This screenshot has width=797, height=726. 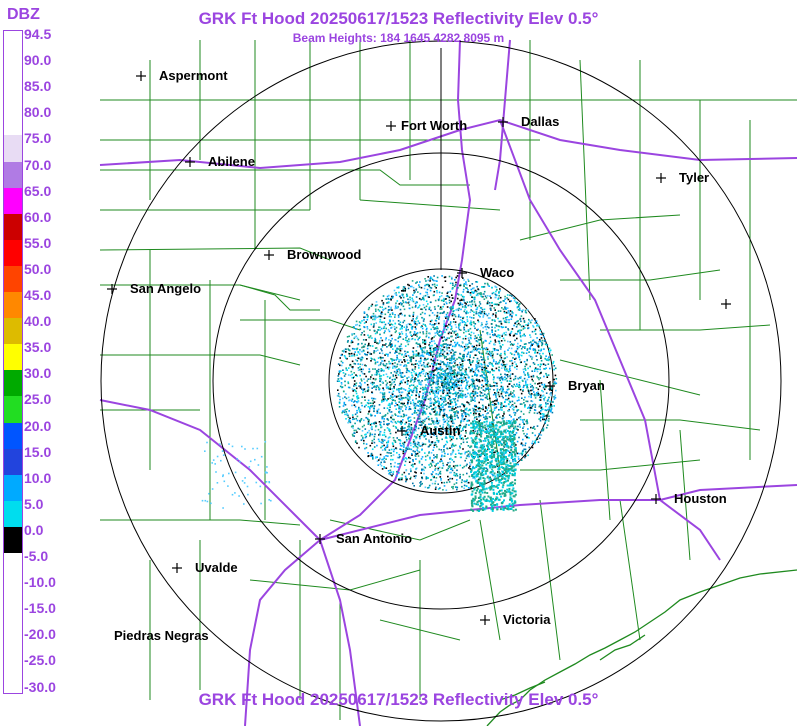 What do you see at coordinates (13, 227) in the screenshot?
I see `legend-swatch` at bounding box center [13, 227].